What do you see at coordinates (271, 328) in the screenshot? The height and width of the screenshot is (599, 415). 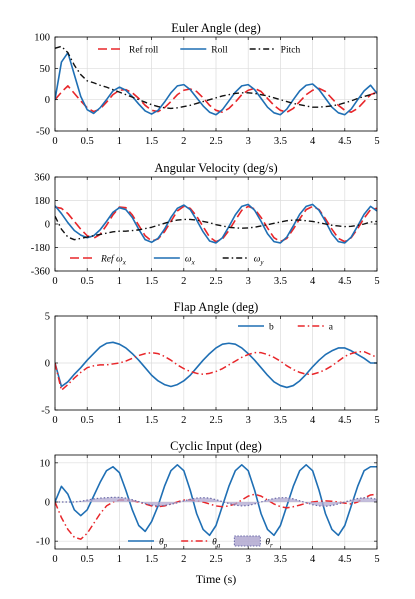 I see `legend-label: b` at bounding box center [271, 328].